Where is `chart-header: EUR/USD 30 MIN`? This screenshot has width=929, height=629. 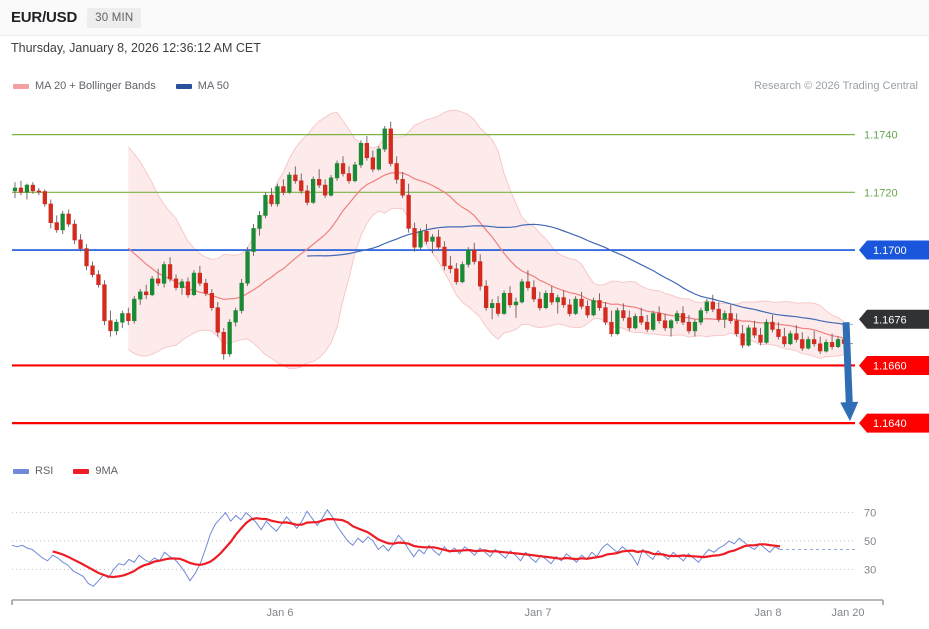
chart-header: EUR/USD 30 MIN is located at coordinates (464, 18).